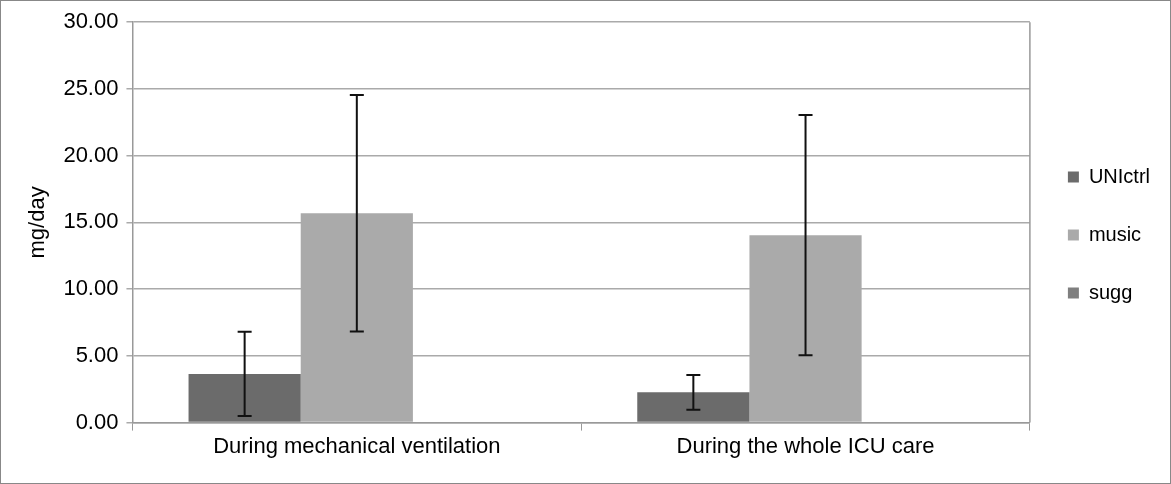  Describe the element at coordinates (91, 221) in the screenshot. I see `y-tick-label: 15.00` at that location.